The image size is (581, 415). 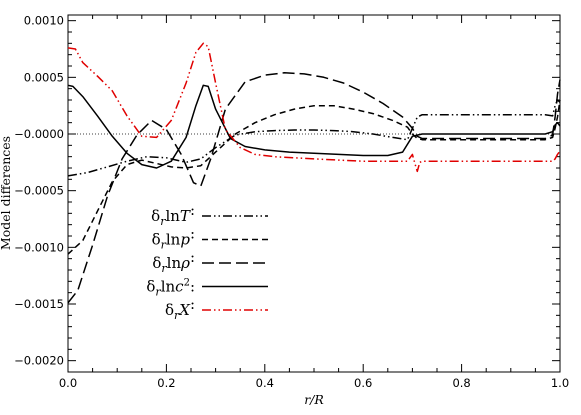 I want to click on y-tick-label: 0.0005, so click(x=44, y=77).